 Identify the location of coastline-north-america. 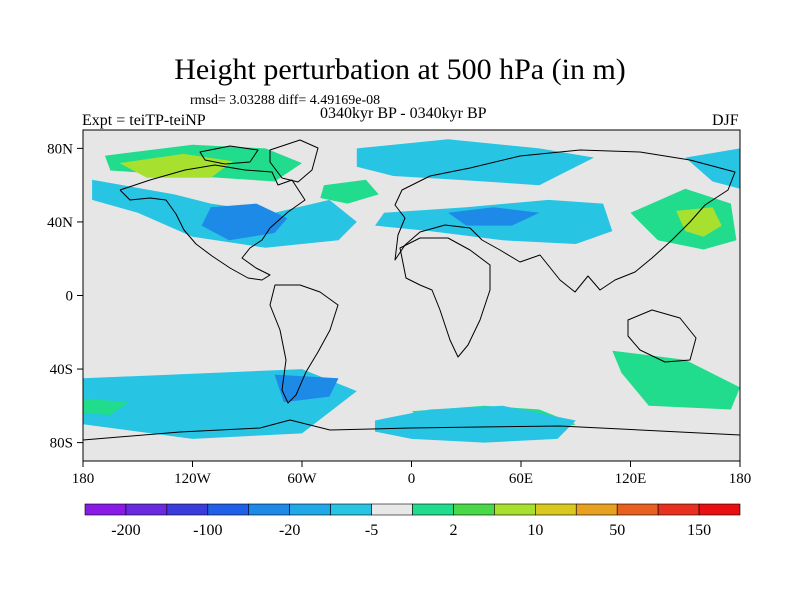
(212, 222).